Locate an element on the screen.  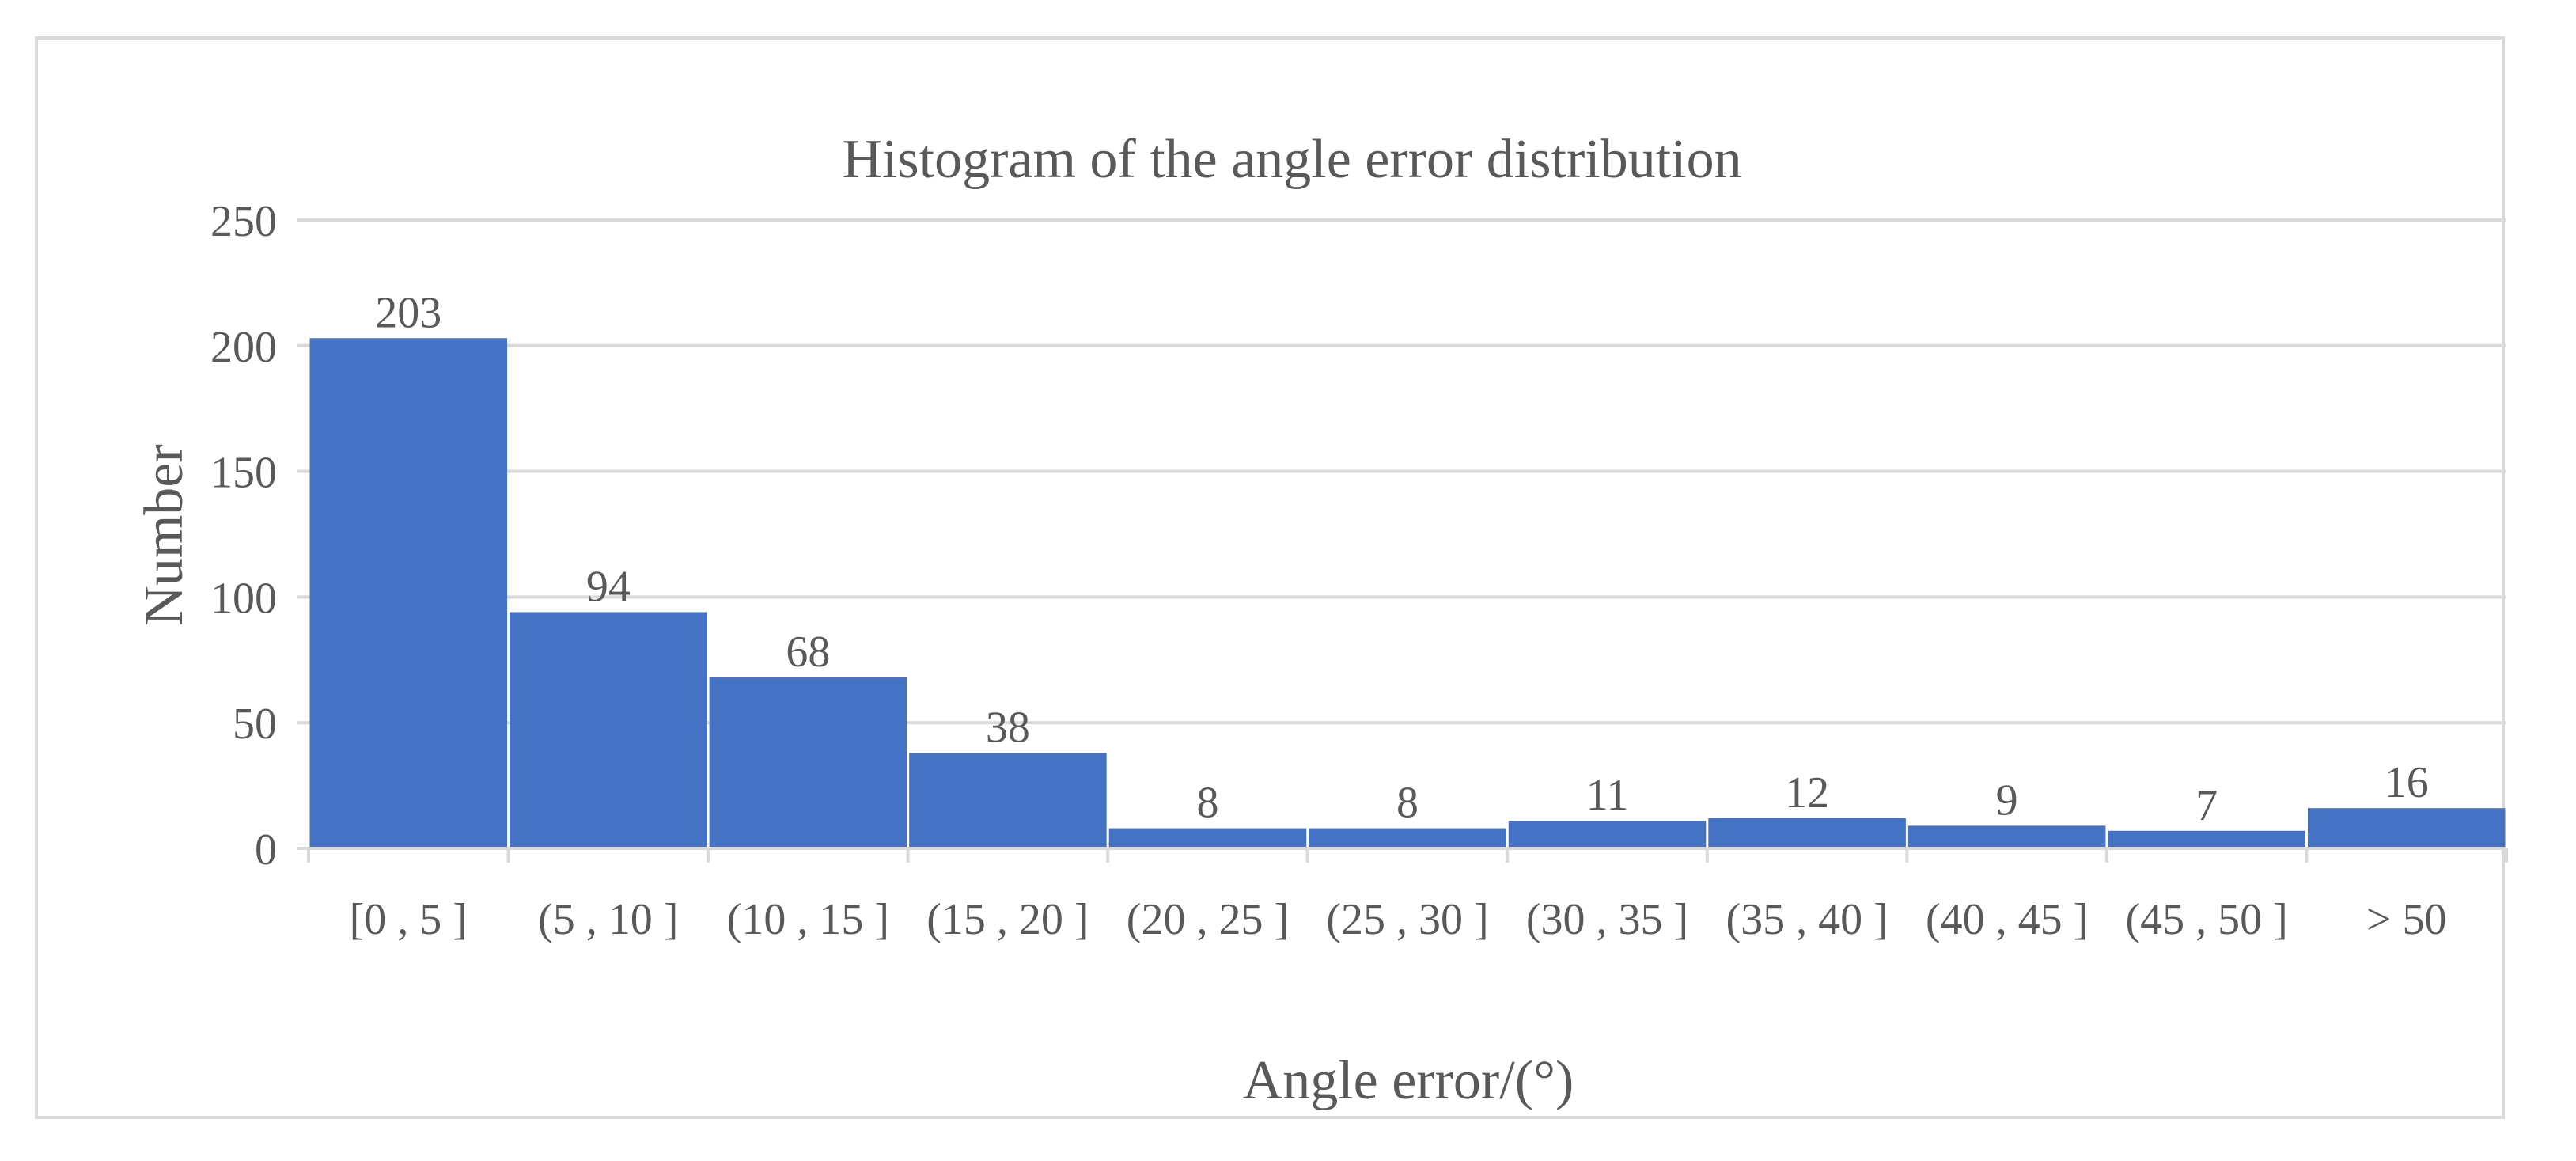
y-tick-label: 250 is located at coordinates (243, 222).